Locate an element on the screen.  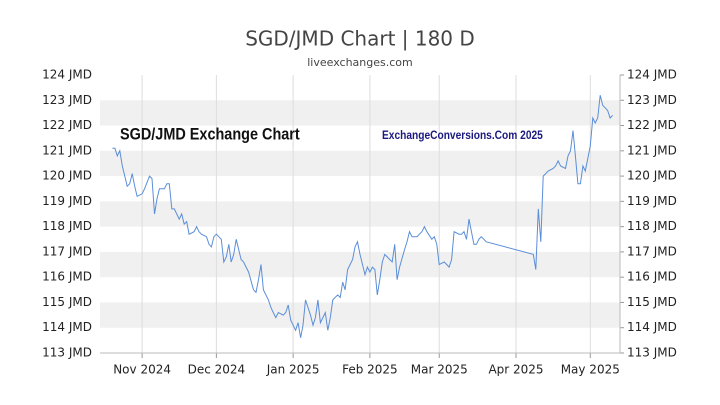
y-tick-label: 118 JMD is located at coordinates (67, 226).